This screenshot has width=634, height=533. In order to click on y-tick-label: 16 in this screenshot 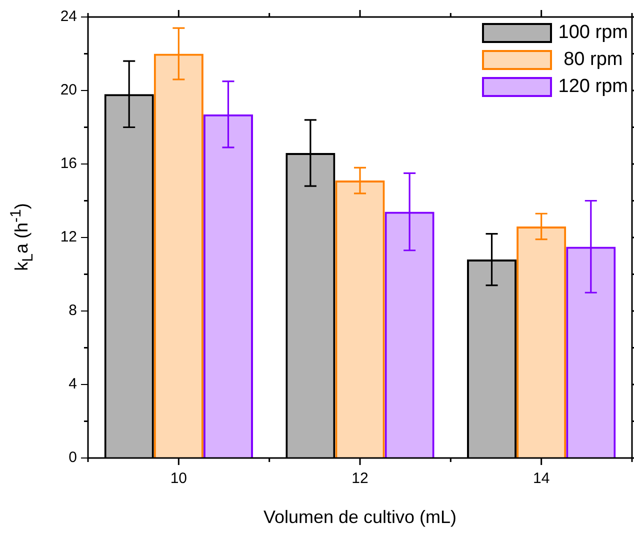, I will do `click(68, 163)`.